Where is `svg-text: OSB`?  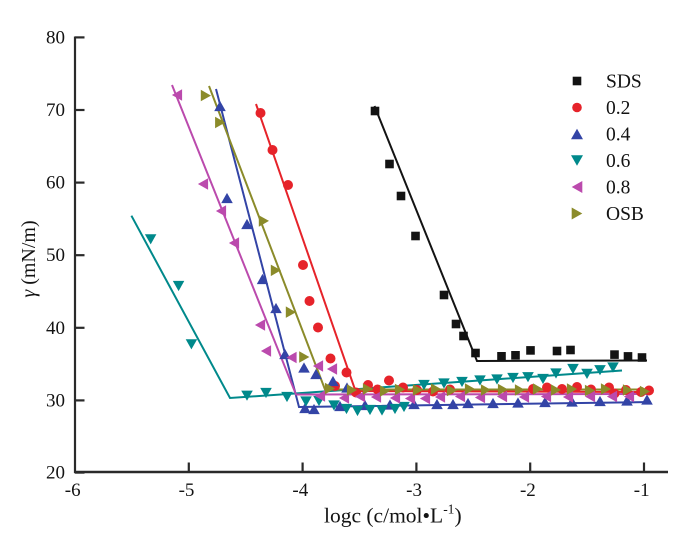
svg-text: OSB is located at coordinates (625, 214).